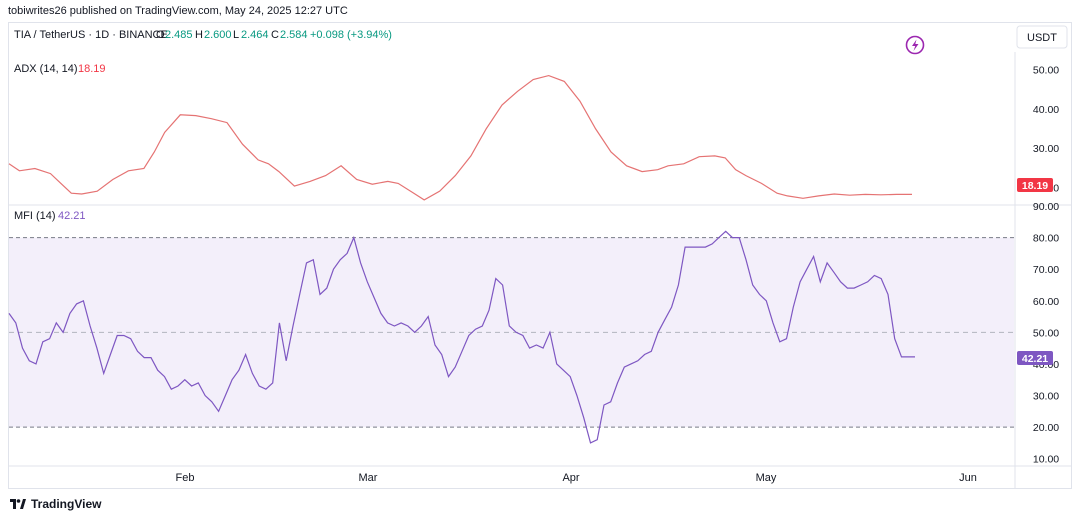 This screenshot has height=519, width=1080. What do you see at coordinates (1046, 149) in the screenshot?
I see `adx-y-tick-1: 30.00` at bounding box center [1046, 149].